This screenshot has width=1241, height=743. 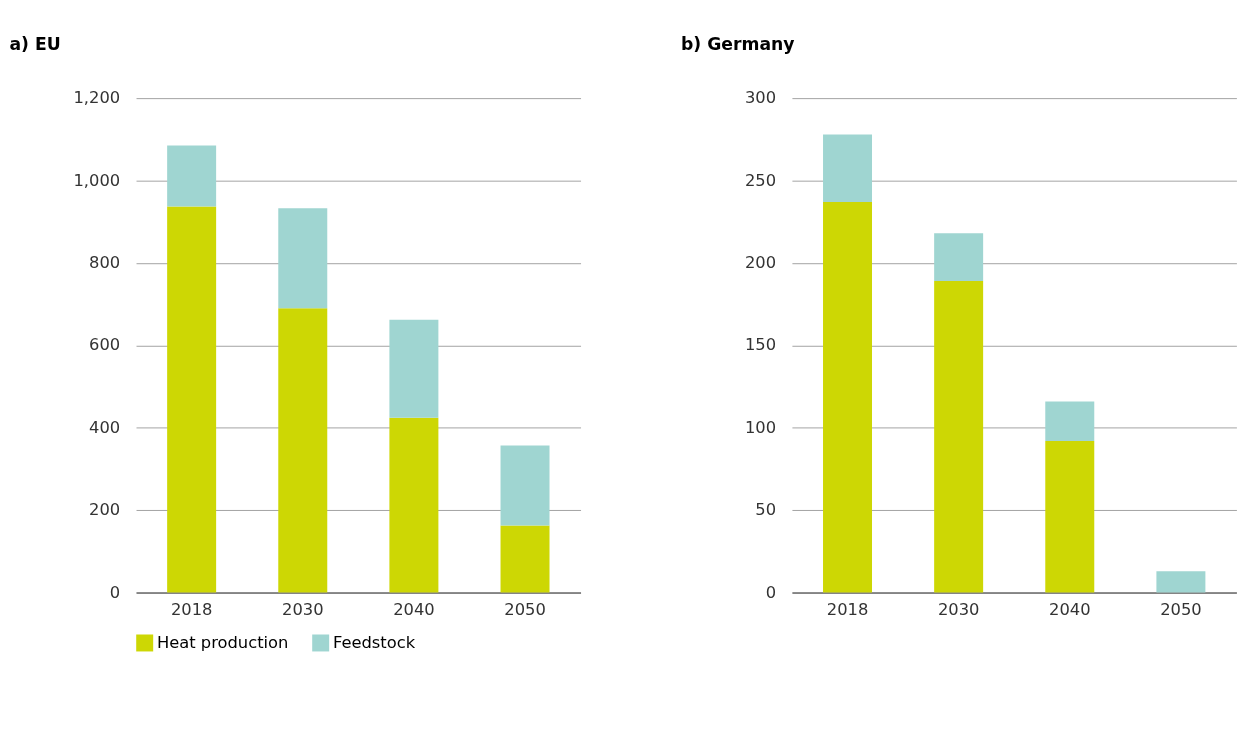 I want to click on y-tick-label: 1,200, so click(x=97, y=98).